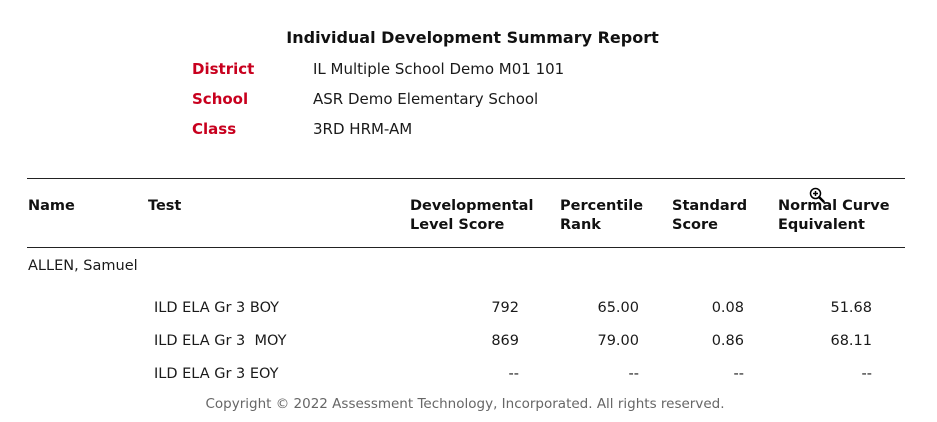 This screenshot has width=937, height=422. I want to click on column-header-dls-line-2: Level Score, so click(457, 225).